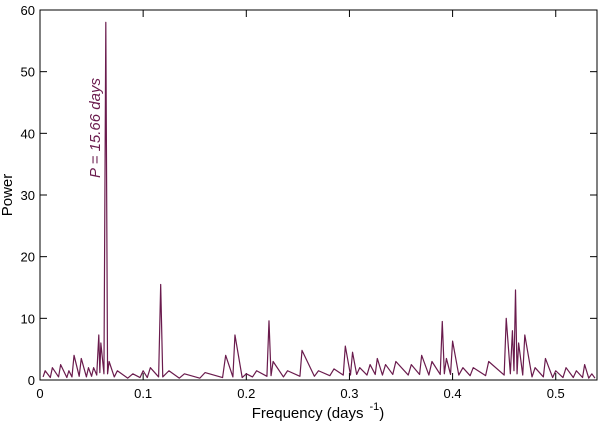 This screenshot has width=600, height=427. What do you see at coordinates (28, 257) in the screenshot?
I see `y-tick-label: 20` at bounding box center [28, 257].